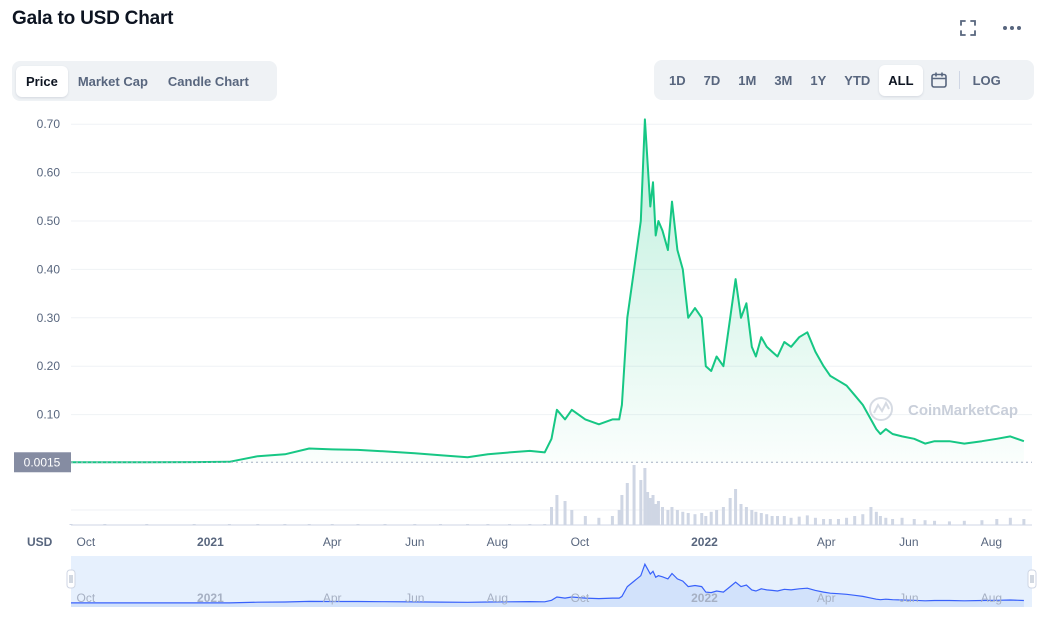 The height and width of the screenshot is (623, 1046). What do you see at coordinates (939, 80) in the screenshot?
I see `calendar-icon` at bounding box center [939, 80].